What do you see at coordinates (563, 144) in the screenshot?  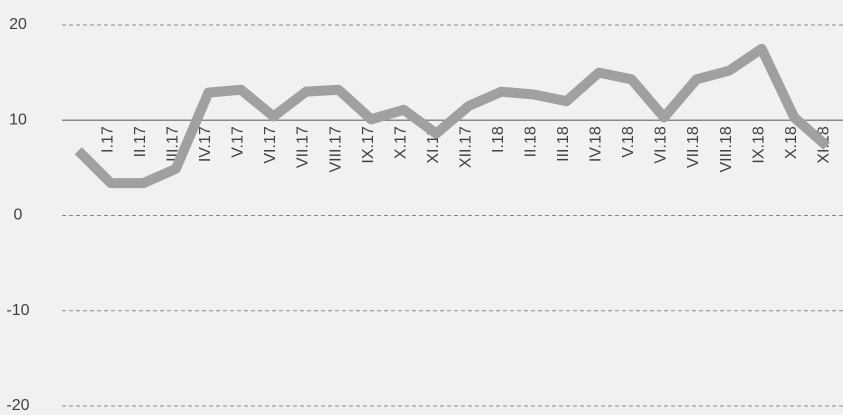 I see `x-tick-label: III.18` at bounding box center [563, 144].